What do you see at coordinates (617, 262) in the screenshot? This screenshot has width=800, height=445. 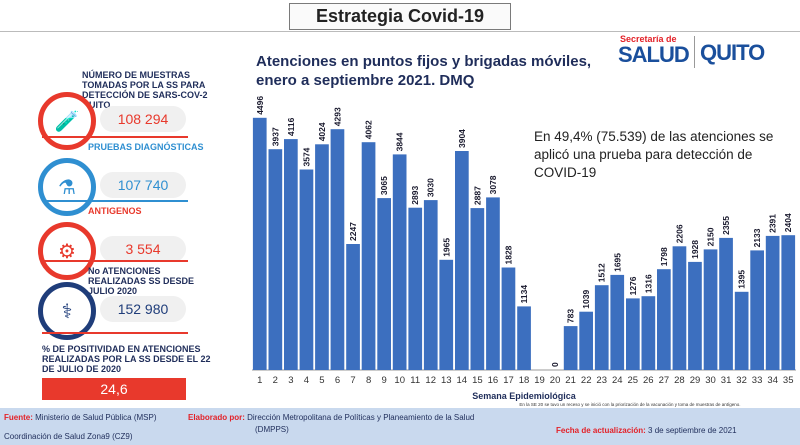 I see `data-label: 1695` at bounding box center [617, 262].